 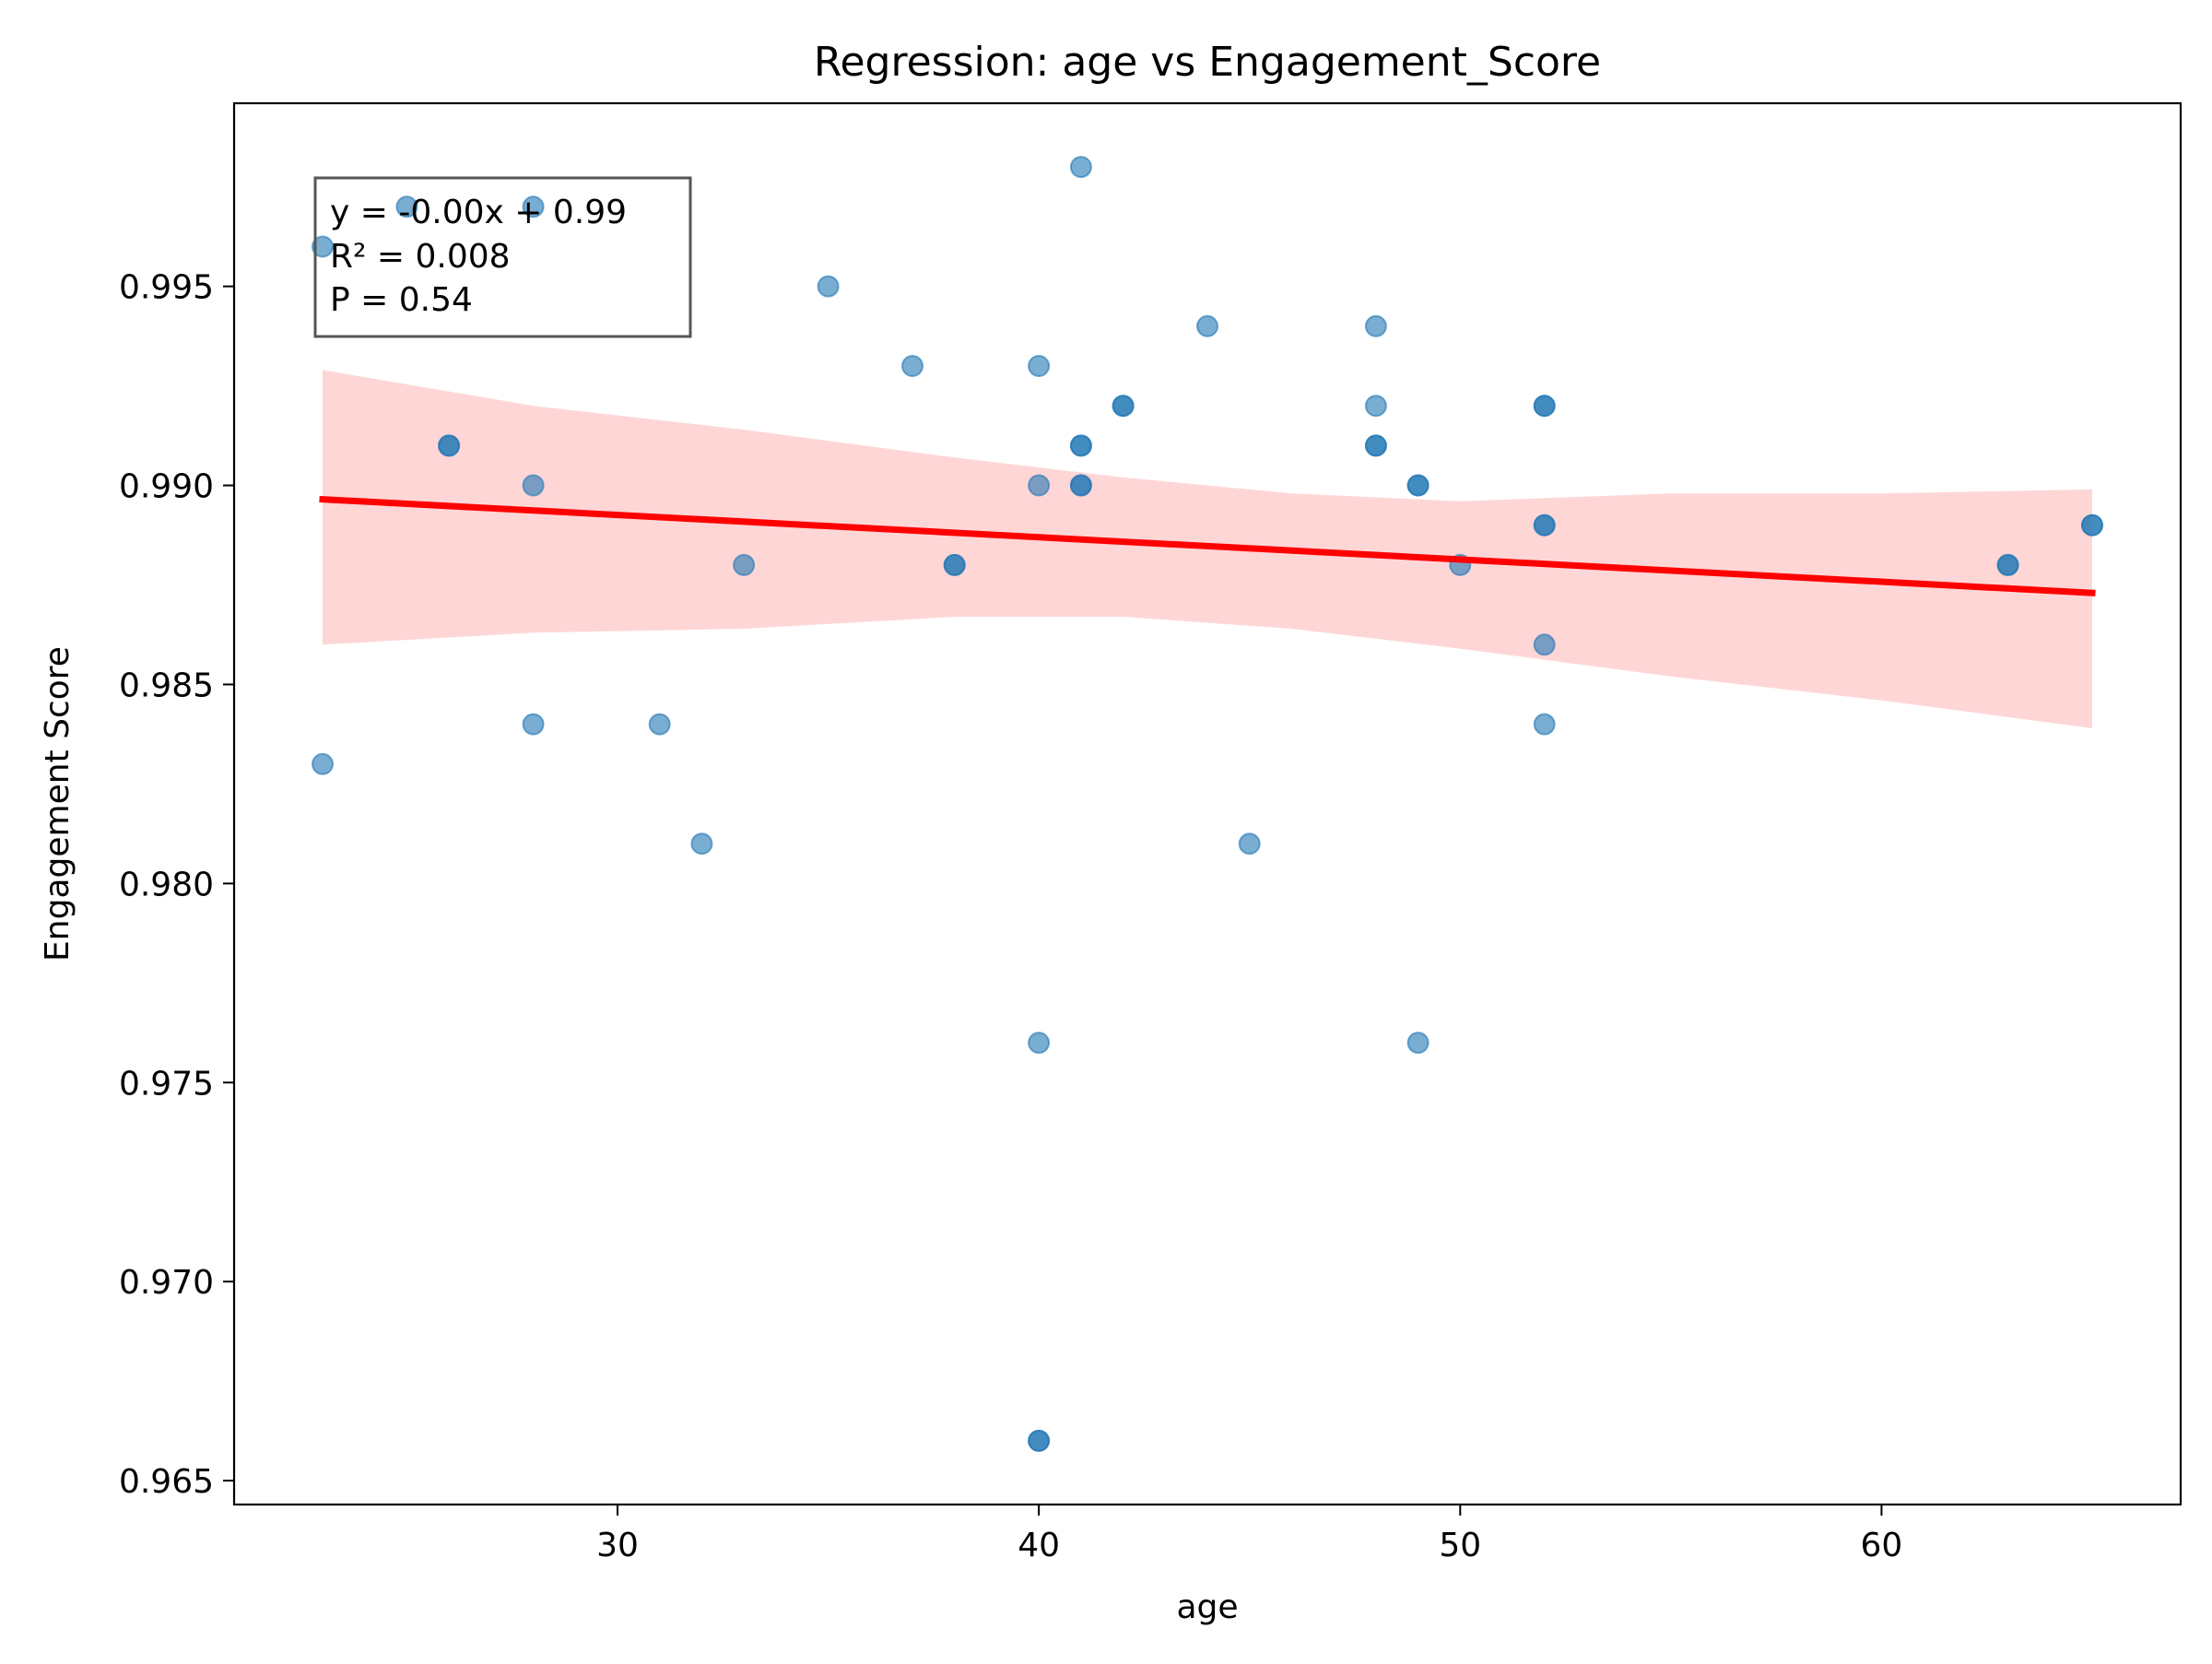 What do you see at coordinates (166, 487) in the screenshot?
I see `y-tick-label: 0.990` at bounding box center [166, 487].